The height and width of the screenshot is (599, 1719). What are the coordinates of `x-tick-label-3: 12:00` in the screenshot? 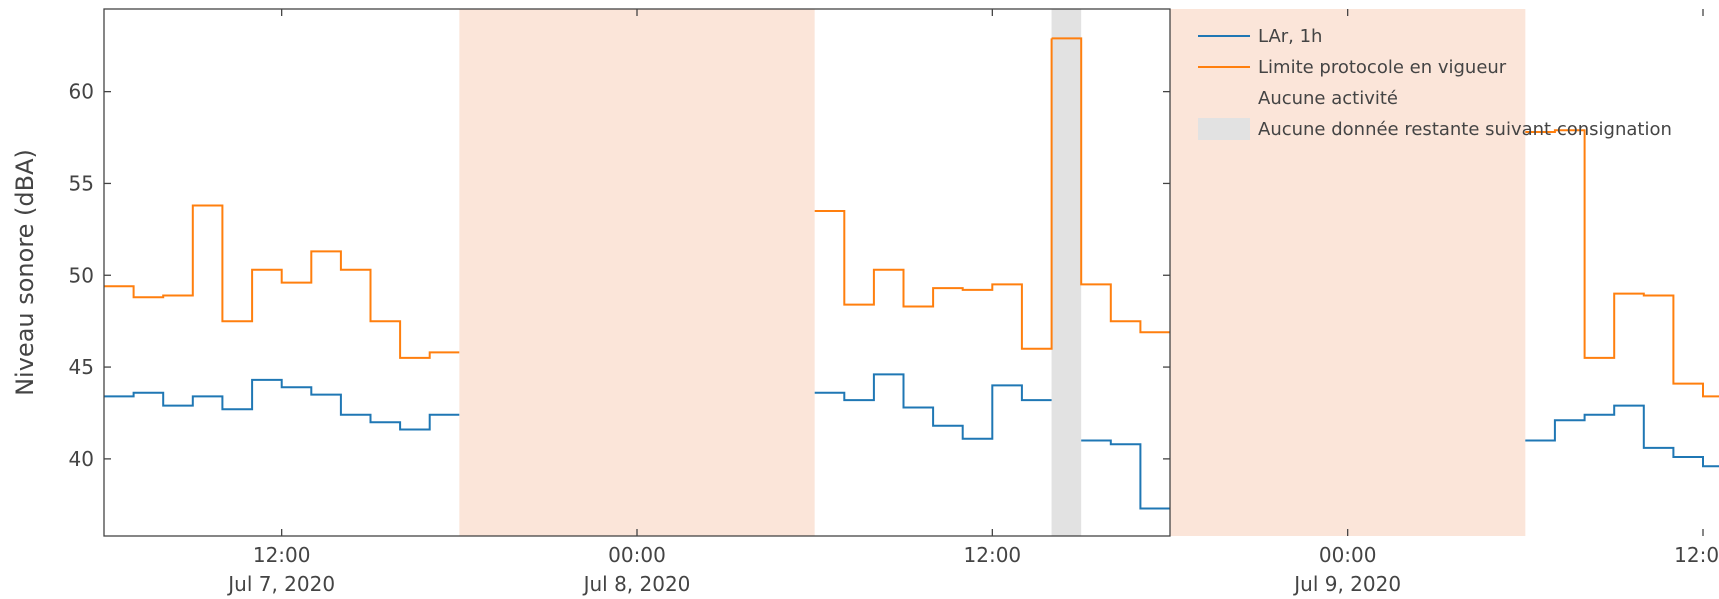 It's located at (993, 555).